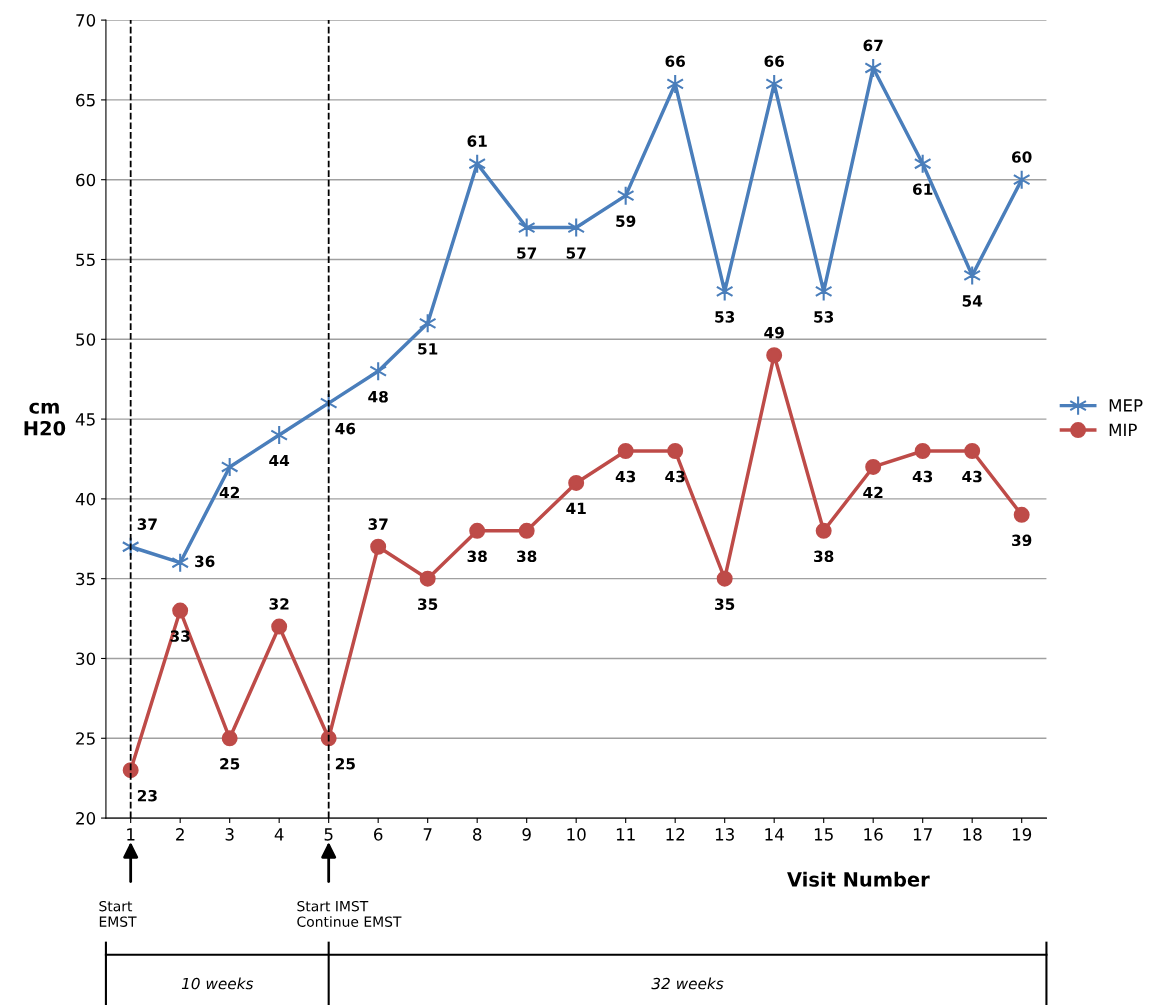 The width and height of the screenshot is (1164, 1005). Describe the element at coordinates (1022, 157) in the screenshot. I see `data-label: 60` at that location.